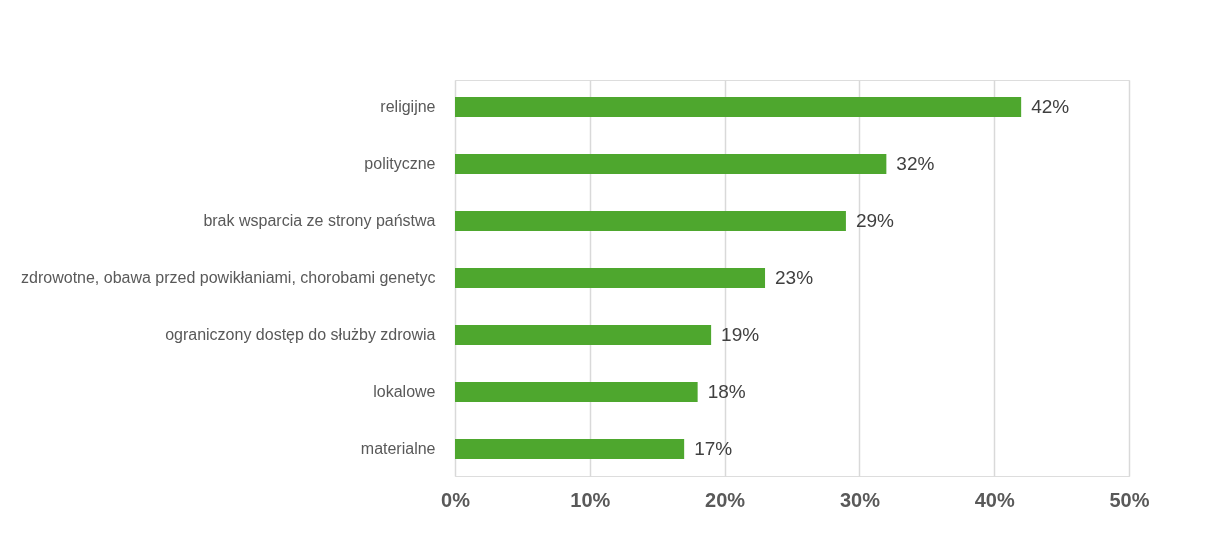 The image size is (1208, 535). What do you see at coordinates (1129, 499) in the screenshot?
I see `x-tick-label: 50%` at bounding box center [1129, 499].